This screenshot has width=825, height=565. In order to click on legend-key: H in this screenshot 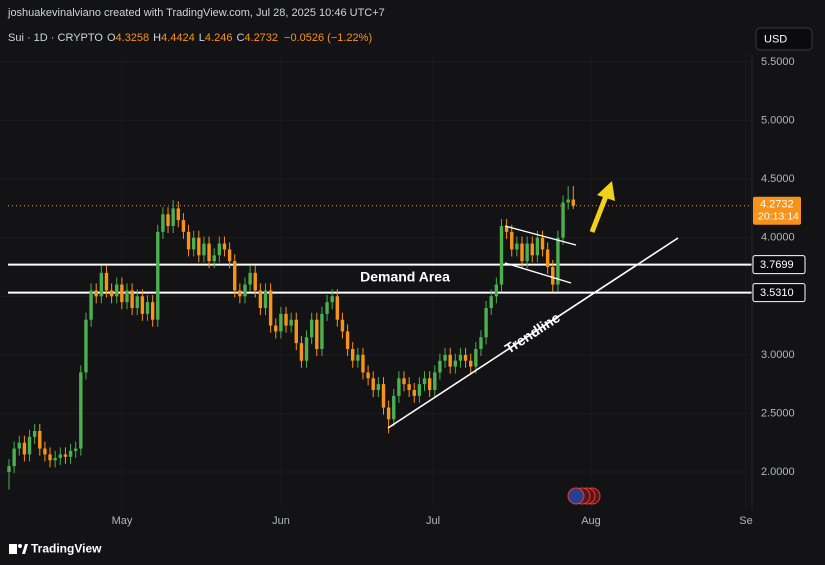, I will do `click(157, 38)`.